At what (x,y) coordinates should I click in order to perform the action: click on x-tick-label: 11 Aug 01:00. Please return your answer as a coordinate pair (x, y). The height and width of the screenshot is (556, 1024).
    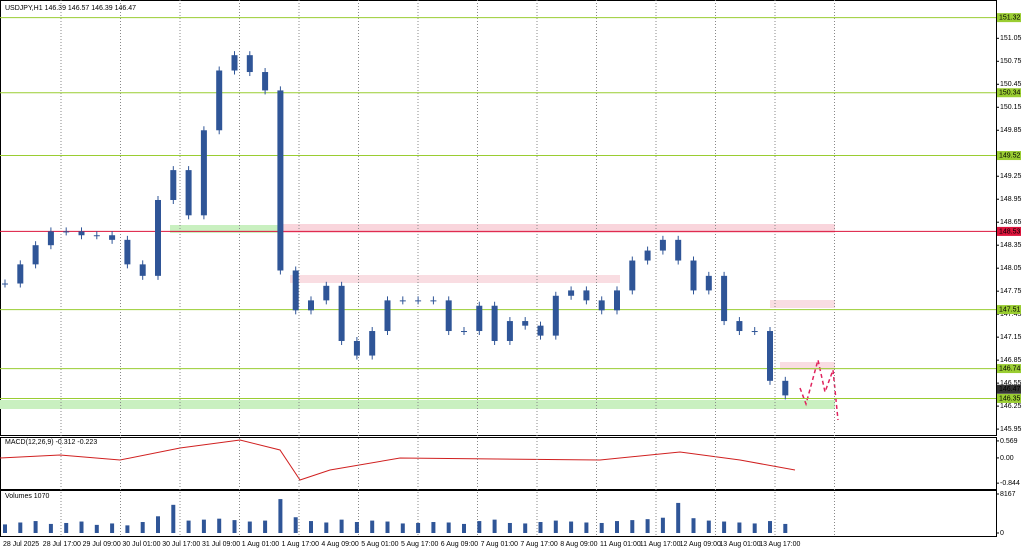
    Looking at the image, I should click on (620, 544).